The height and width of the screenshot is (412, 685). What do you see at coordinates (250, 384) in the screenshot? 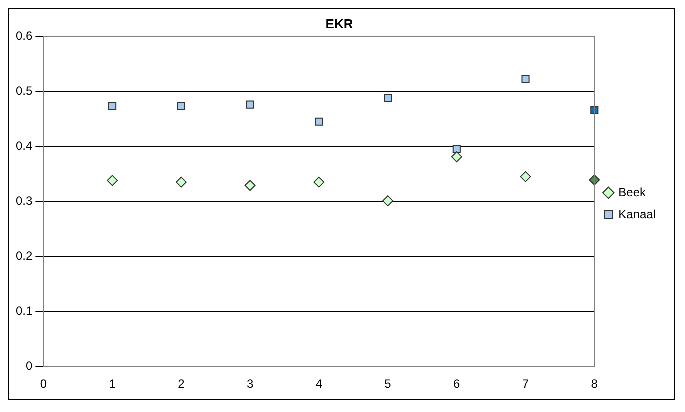
I see `x-tick-label: 3` at bounding box center [250, 384].